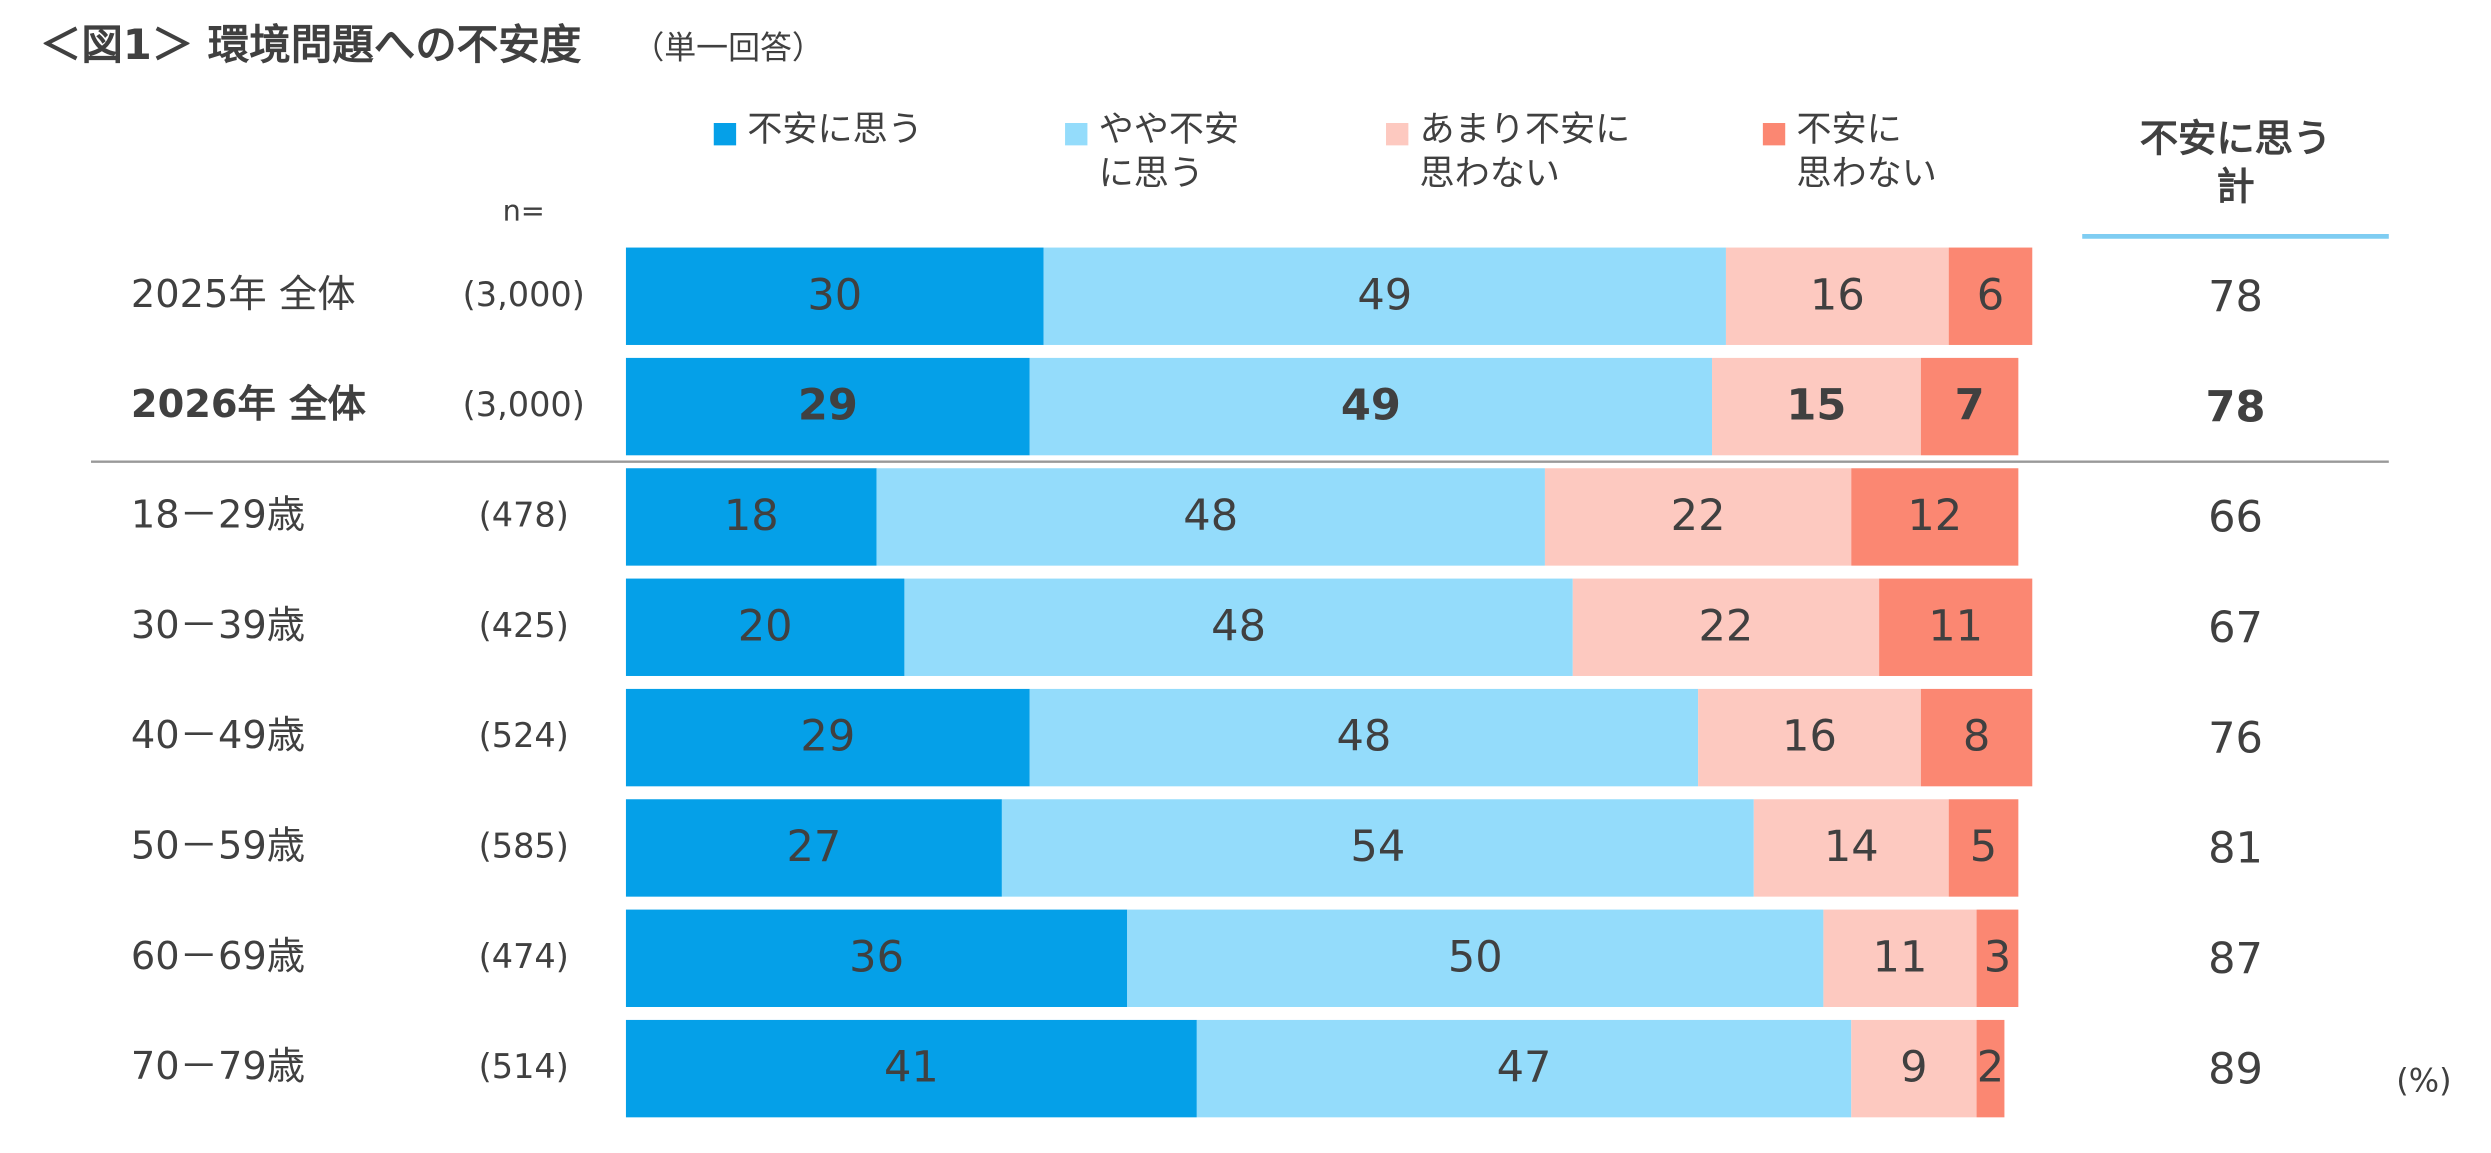 The image size is (2491, 1153). I want to click on value-label: 50, so click(1475, 957).